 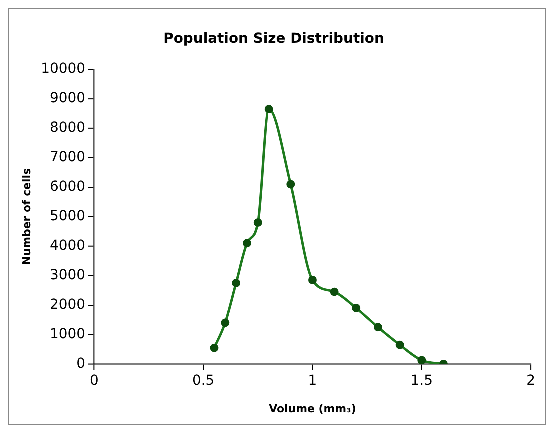 I want to click on x-tick-label: 2, so click(x=531, y=381).